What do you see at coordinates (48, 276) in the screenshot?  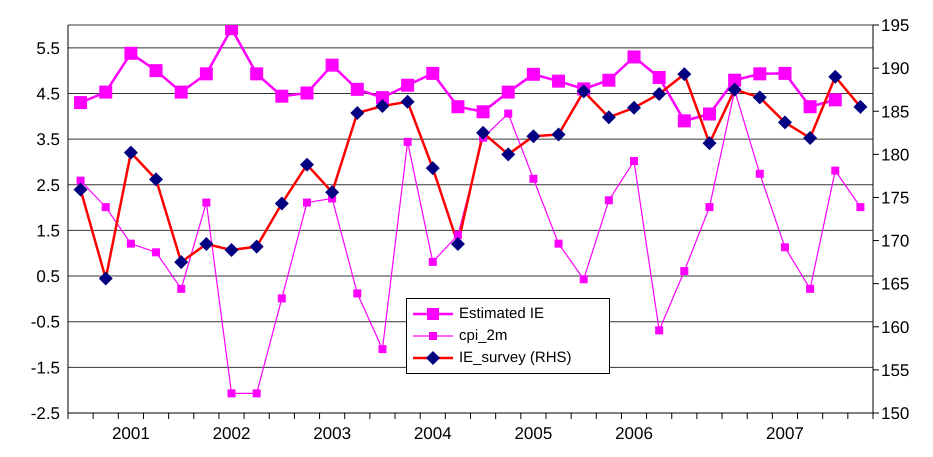 I see `y-tick-label: 0.5` at bounding box center [48, 276].